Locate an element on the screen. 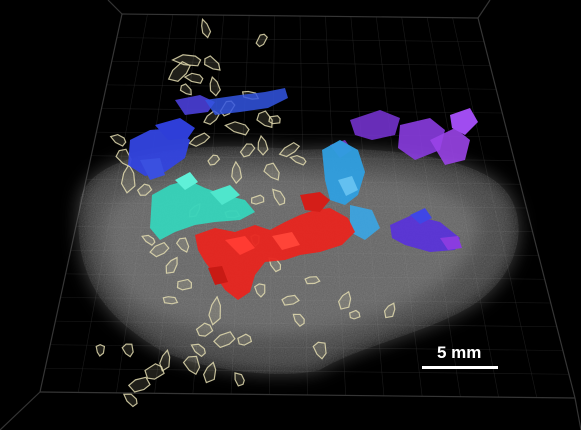 The width and height of the screenshot is (581, 430). scale-bar-line is located at coordinates (460, 367).